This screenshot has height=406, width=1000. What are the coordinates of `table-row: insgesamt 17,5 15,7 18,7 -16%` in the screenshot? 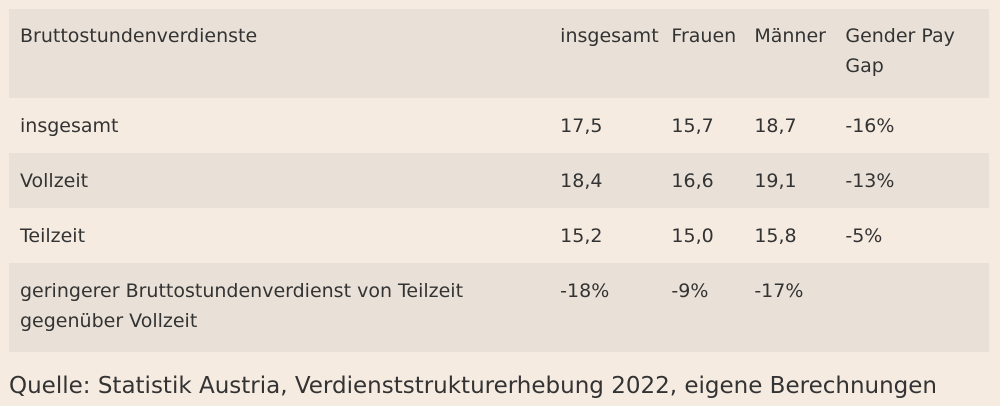 It's located at (499, 125).